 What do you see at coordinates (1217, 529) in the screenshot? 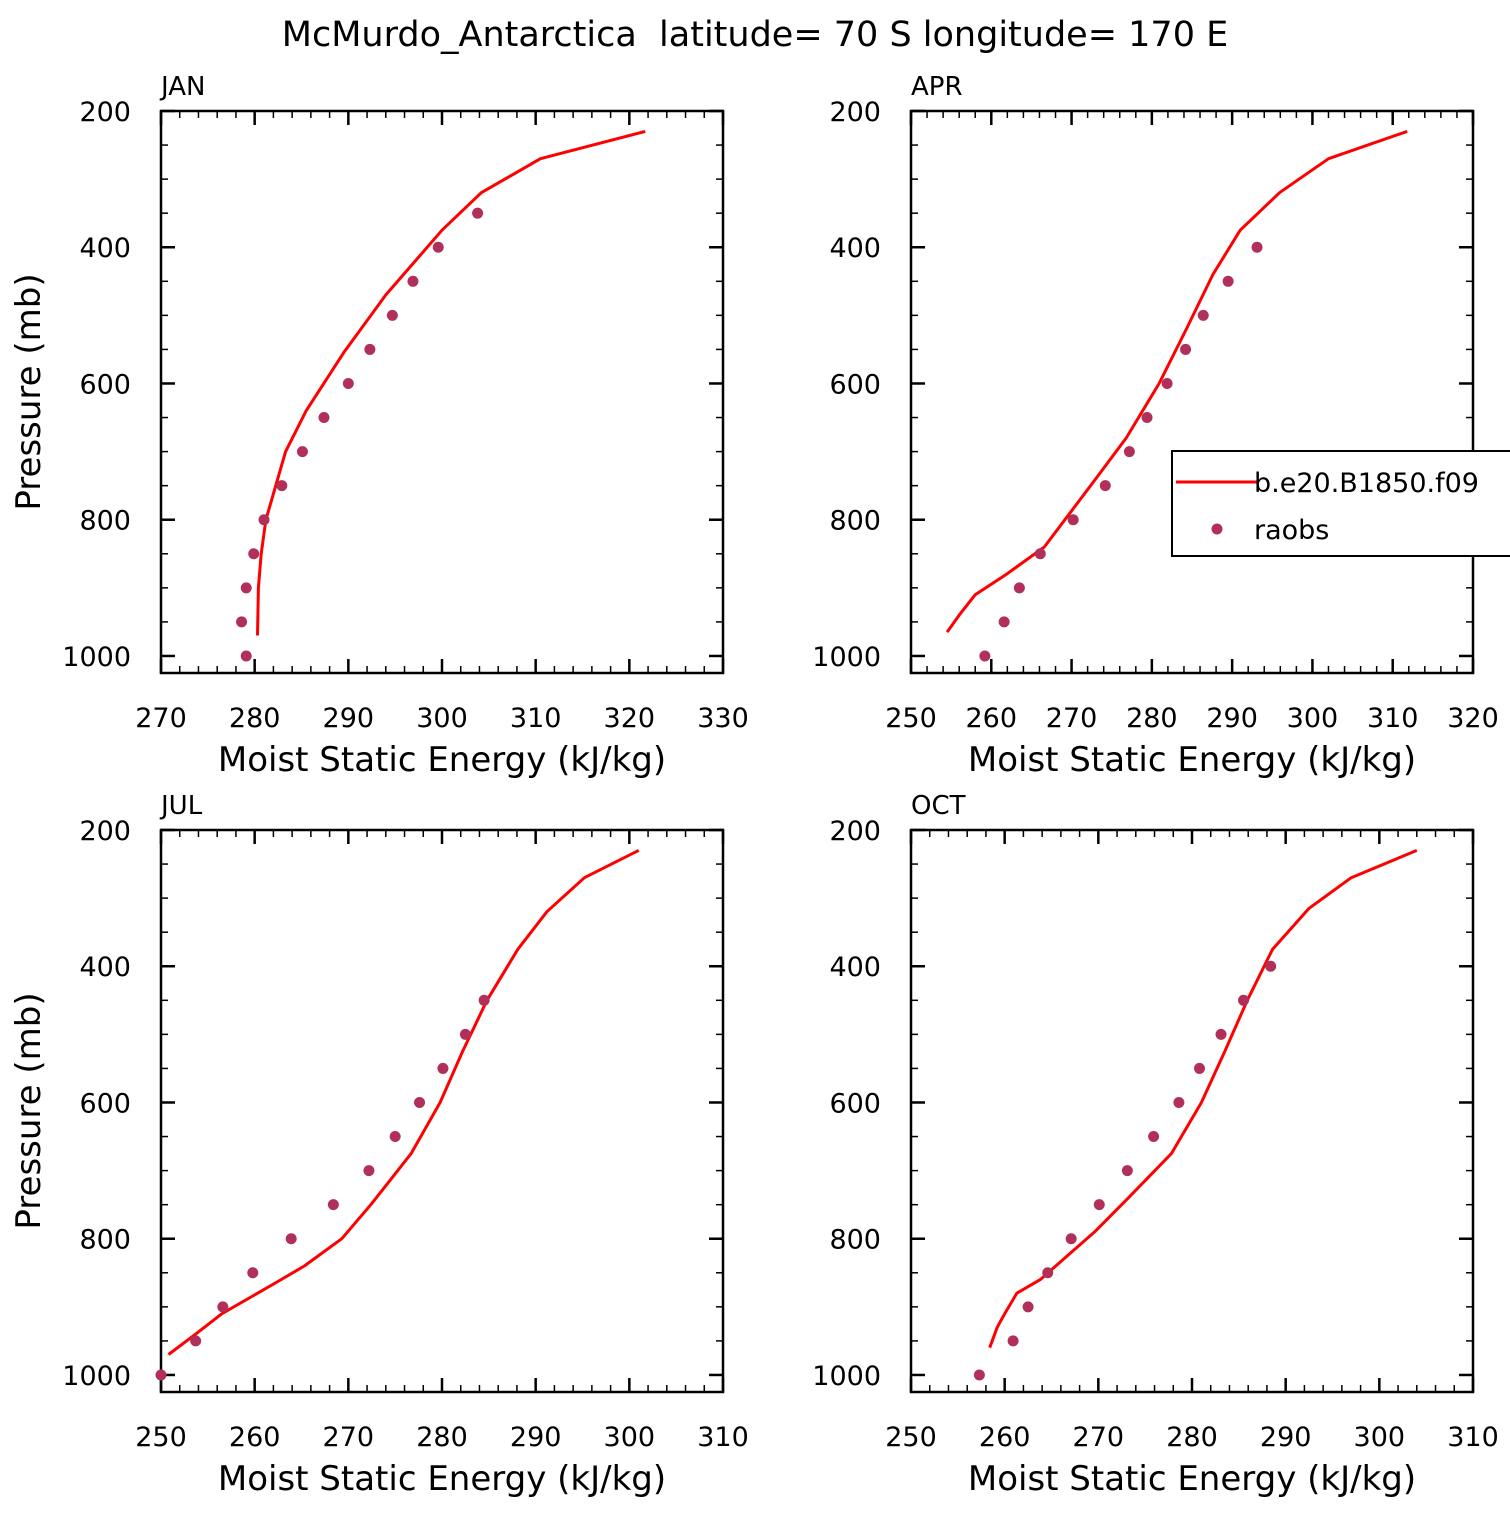
I see `legend-marker-swatch` at bounding box center [1217, 529].